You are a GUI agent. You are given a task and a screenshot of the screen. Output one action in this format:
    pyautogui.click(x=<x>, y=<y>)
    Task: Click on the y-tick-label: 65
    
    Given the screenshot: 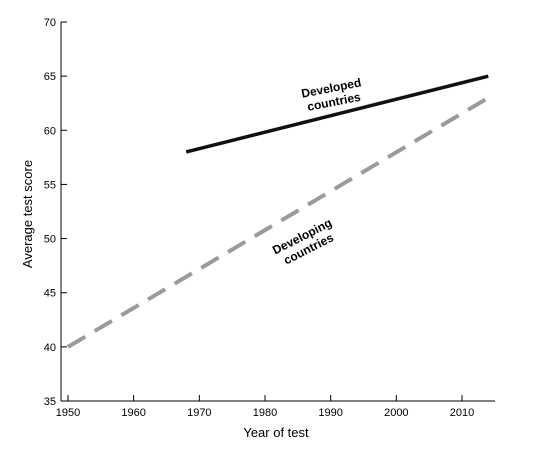 What is the action you would take?
    pyautogui.click(x=50, y=77)
    